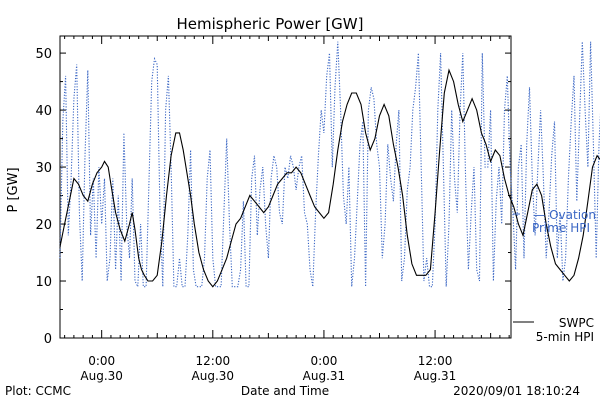 This screenshot has height=400, width=600. Describe the element at coordinates (43, 168) in the screenshot. I see `y-tick-label: 30` at that location.